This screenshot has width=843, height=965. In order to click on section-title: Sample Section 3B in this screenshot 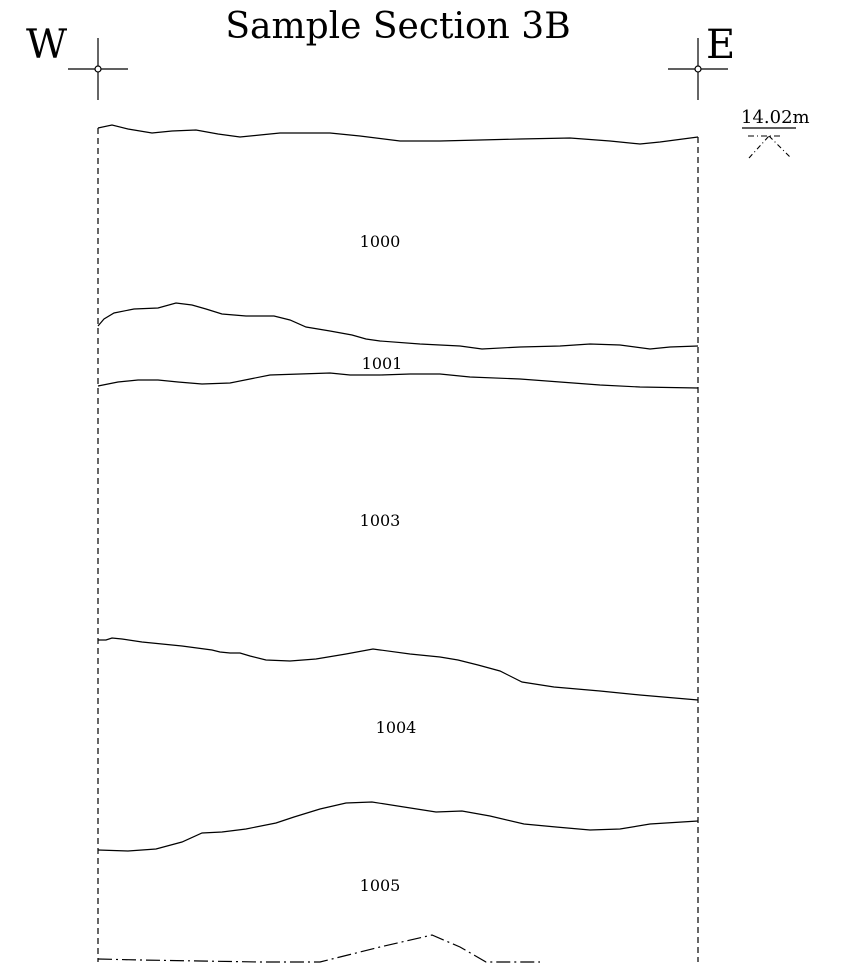, I will do `click(397, 26)`.